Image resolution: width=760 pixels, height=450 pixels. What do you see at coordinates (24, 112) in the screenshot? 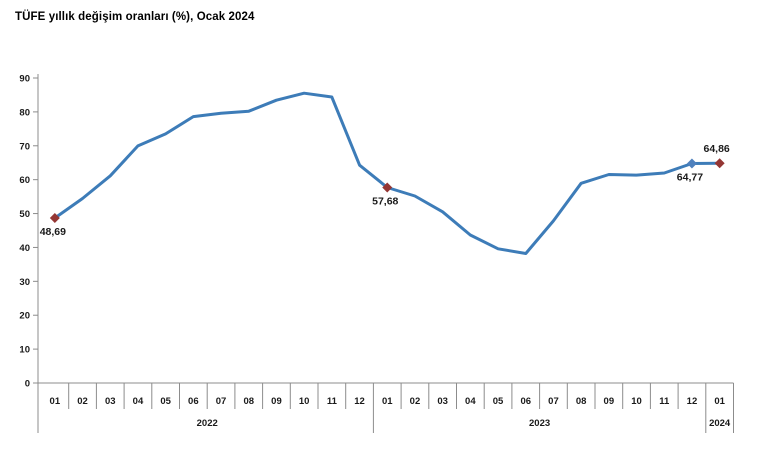
I see `y-axis-tick-label: 80` at bounding box center [24, 112].